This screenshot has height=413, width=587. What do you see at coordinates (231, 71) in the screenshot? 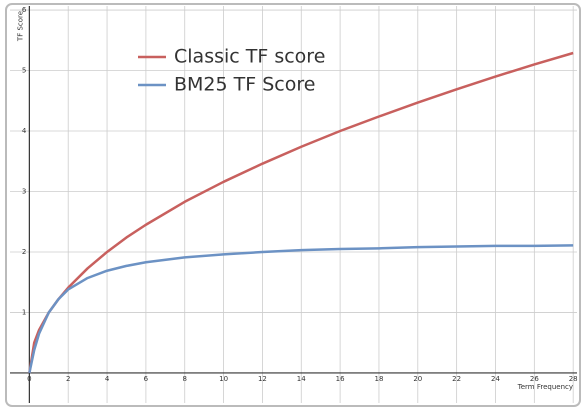
I see `legend: Classic TF score BM25 TF Score` at bounding box center [231, 71].